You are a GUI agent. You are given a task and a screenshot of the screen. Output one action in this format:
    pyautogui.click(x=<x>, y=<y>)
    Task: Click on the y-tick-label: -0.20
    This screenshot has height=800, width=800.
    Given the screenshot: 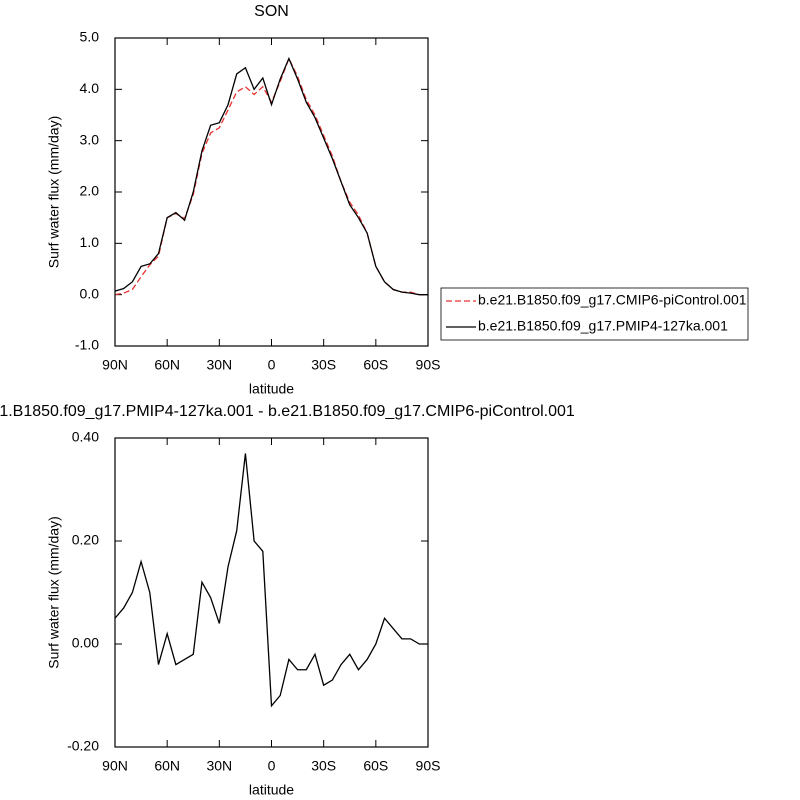 What is the action you would take?
    pyautogui.click(x=83, y=746)
    